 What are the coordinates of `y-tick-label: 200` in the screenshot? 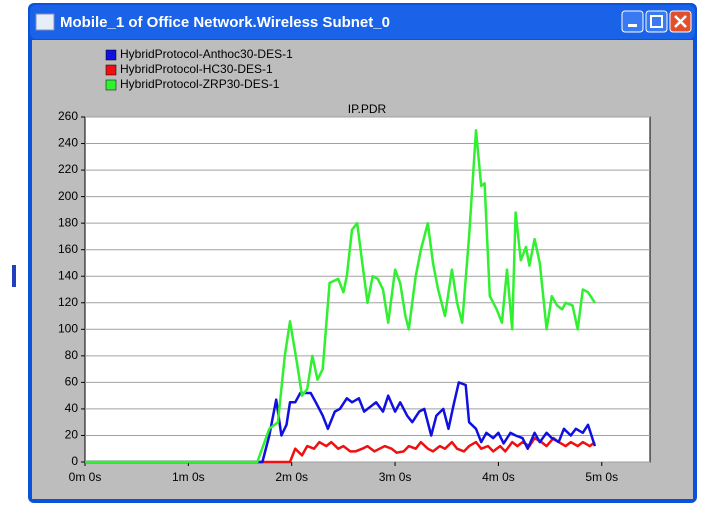 It's located at (68, 196).